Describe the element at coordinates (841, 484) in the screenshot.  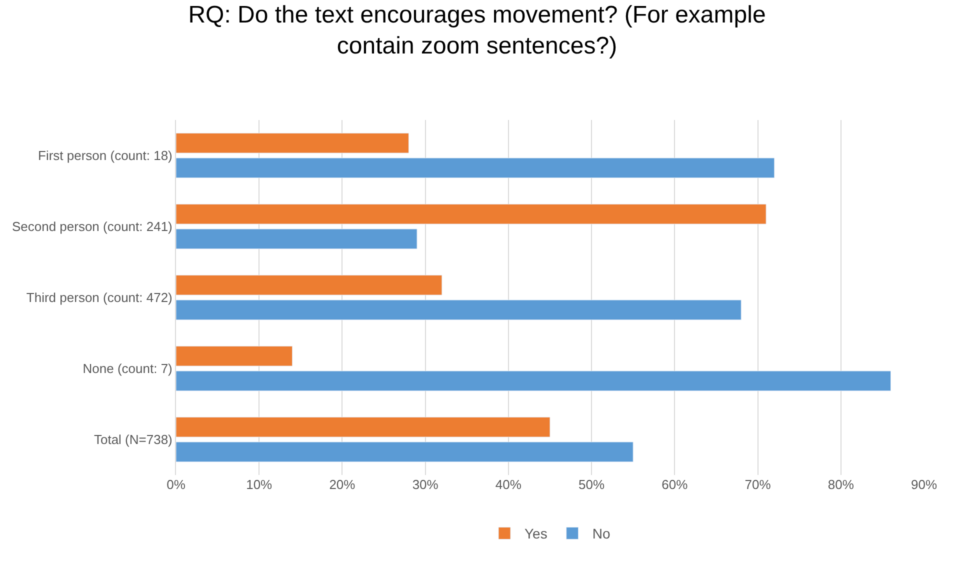
I see `x-tick-label: 80%` at that location.